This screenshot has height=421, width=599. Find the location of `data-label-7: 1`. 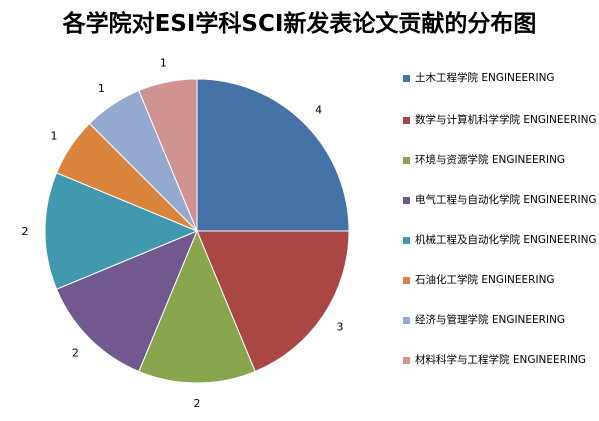

data-label-7: 1 is located at coordinates (101, 88).